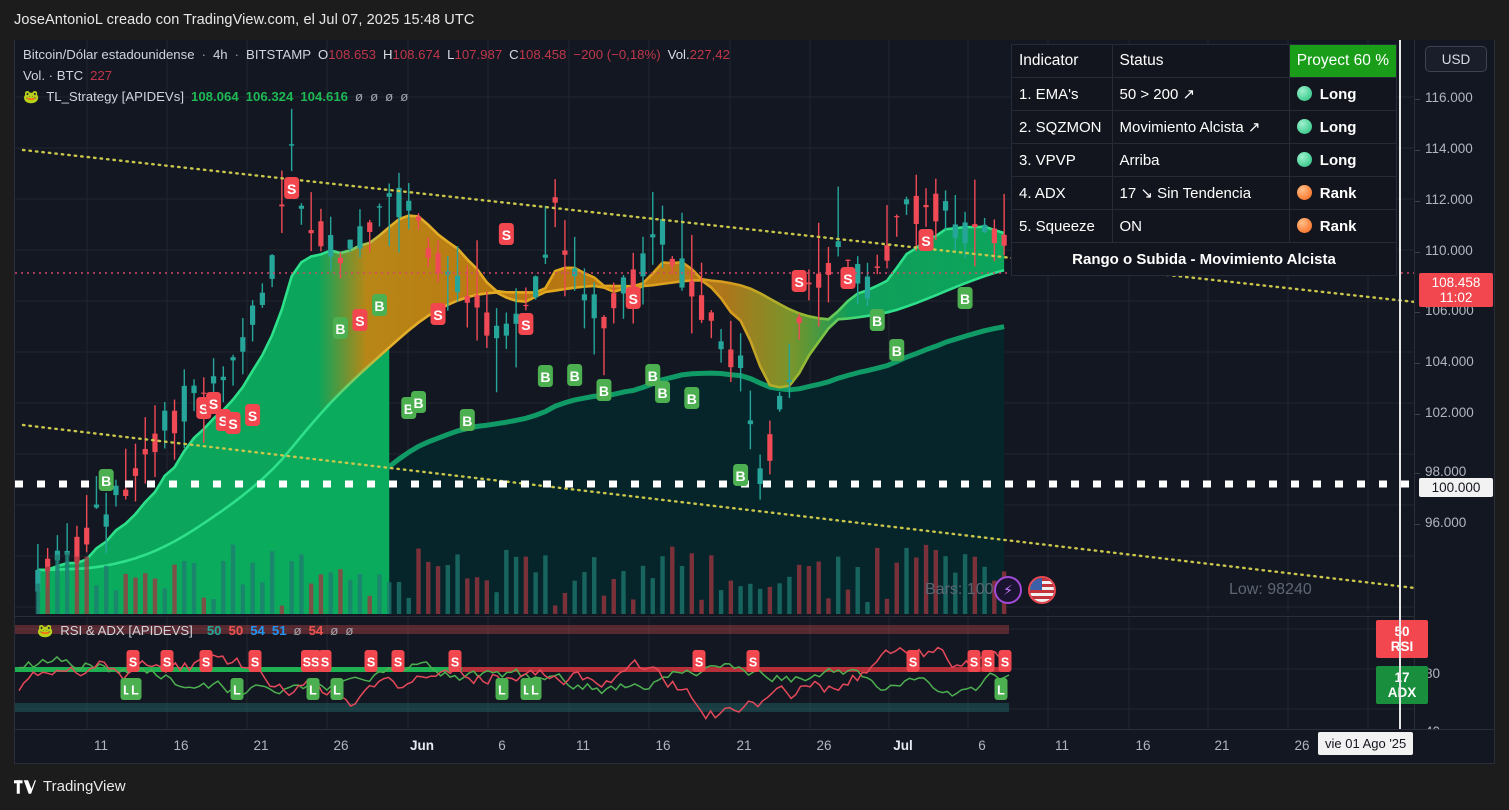 This screenshot has height=810, width=1509. I want to click on price-tick-116000: 116.000, so click(1444, 97).